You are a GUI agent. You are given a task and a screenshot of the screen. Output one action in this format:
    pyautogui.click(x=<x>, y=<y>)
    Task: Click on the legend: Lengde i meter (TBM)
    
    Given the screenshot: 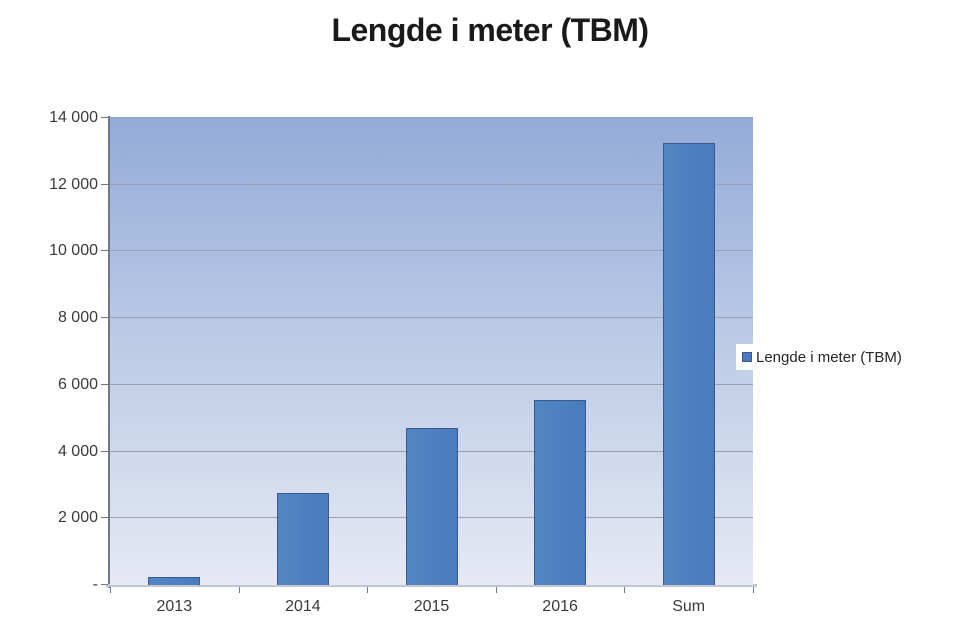 What is the action you would take?
    pyautogui.click(x=820, y=357)
    